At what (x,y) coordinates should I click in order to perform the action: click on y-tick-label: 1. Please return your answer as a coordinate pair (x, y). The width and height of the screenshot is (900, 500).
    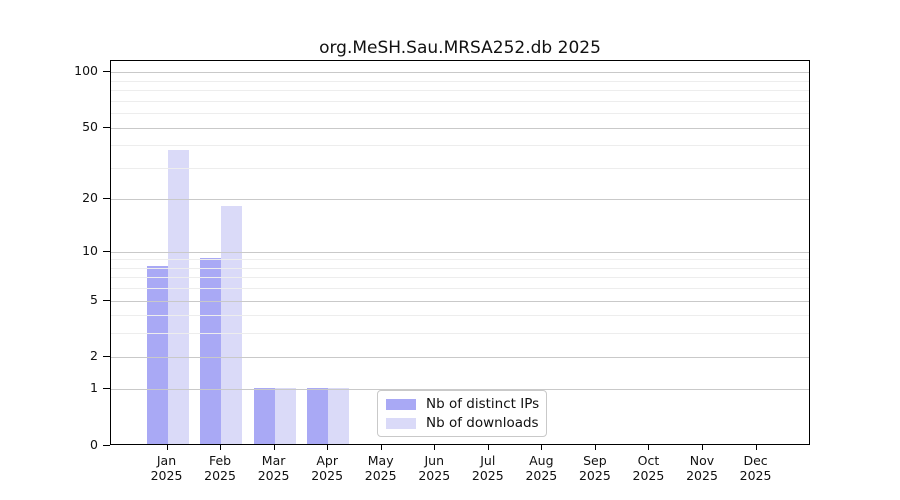
    Looking at the image, I should click on (94, 388).